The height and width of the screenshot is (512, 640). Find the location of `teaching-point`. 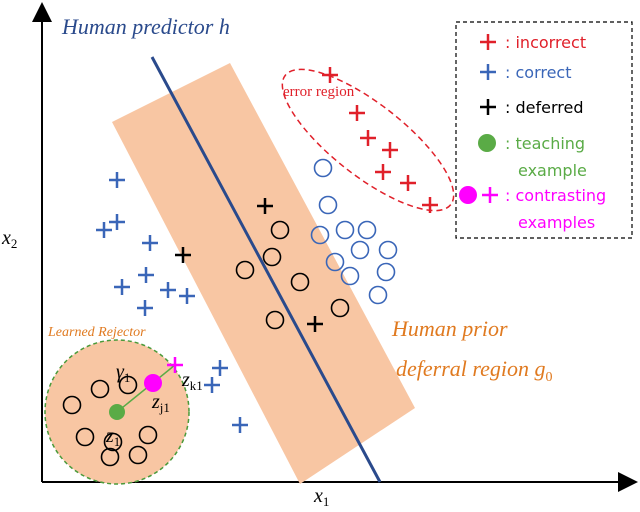

teaching-point is located at coordinates (117, 412).